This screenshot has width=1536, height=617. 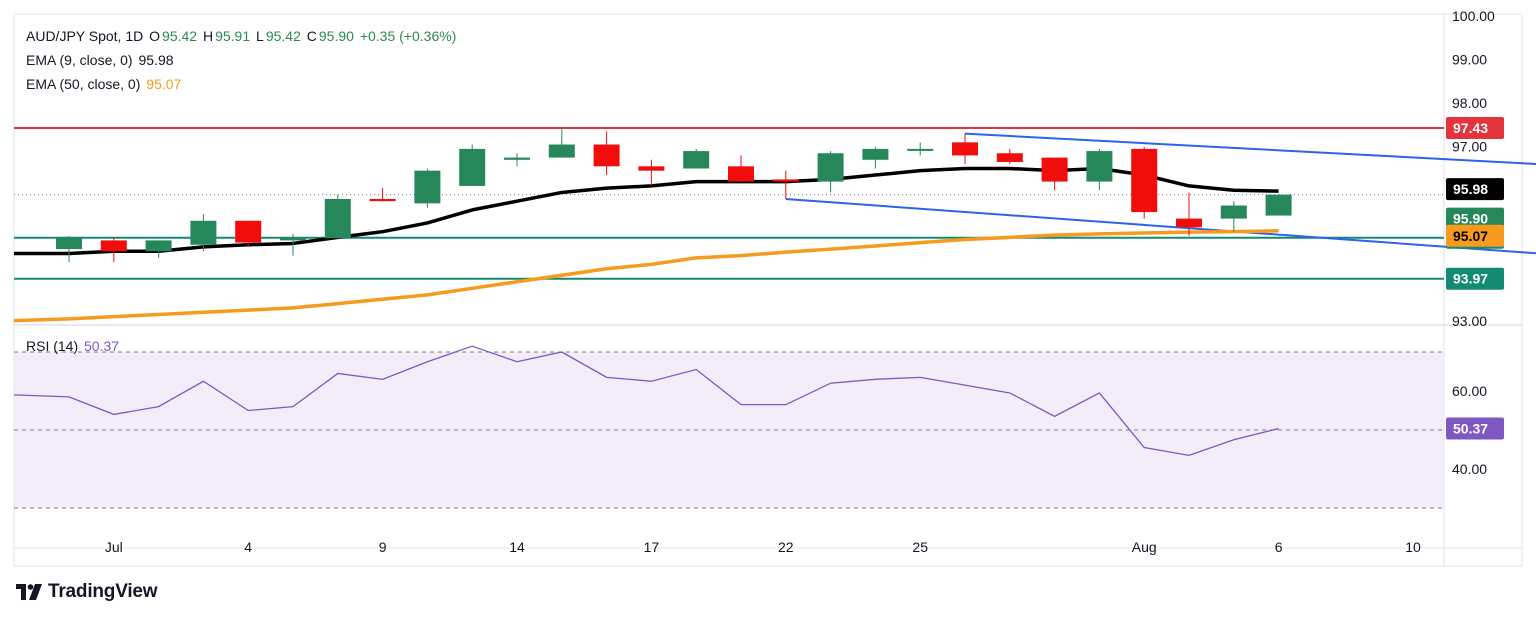 What do you see at coordinates (786, 547) in the screenshot?
I see `time-tick-label: 22` at bounding box center [786, 547].